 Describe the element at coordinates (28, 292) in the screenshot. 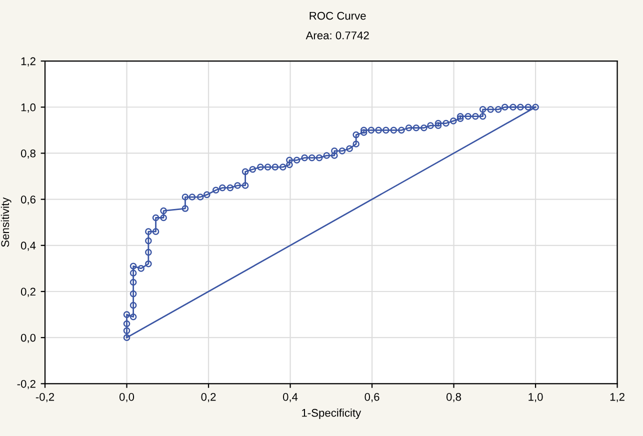

I see `y-tick-label: 0,2` at that location.